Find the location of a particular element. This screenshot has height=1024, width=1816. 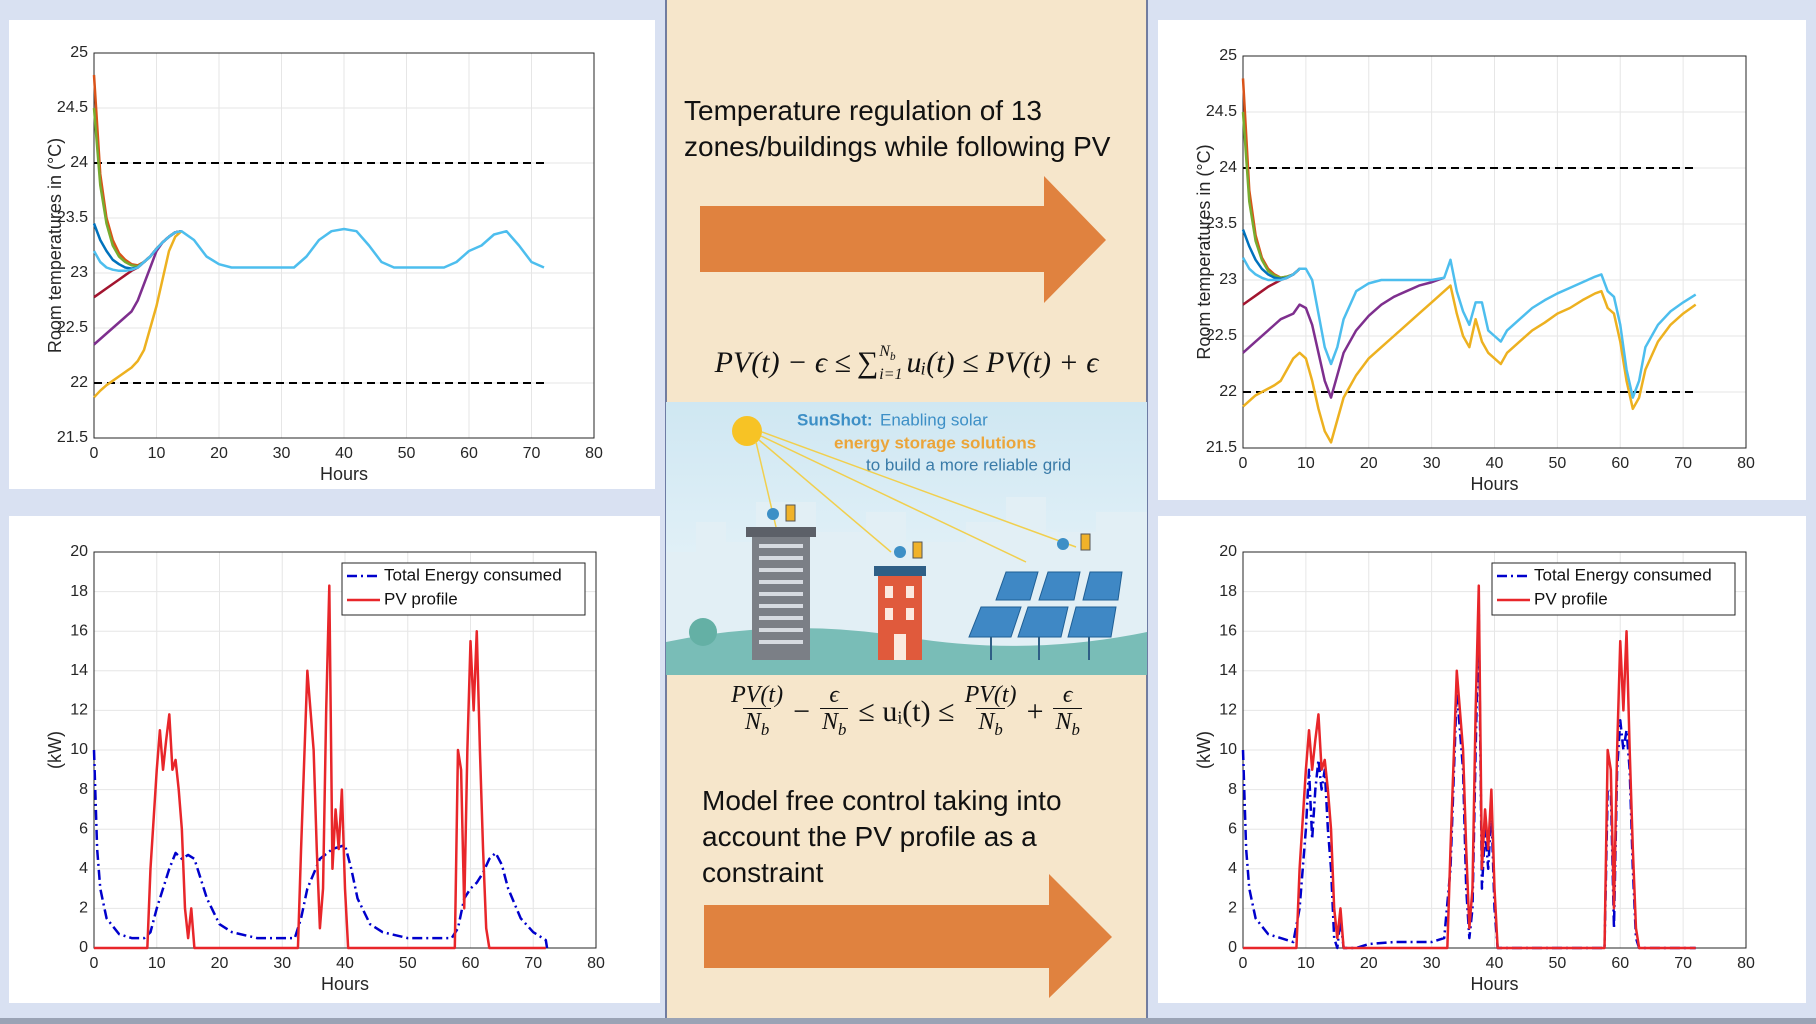

fraction: ϵ Nb is located at coordinates (834, 712).